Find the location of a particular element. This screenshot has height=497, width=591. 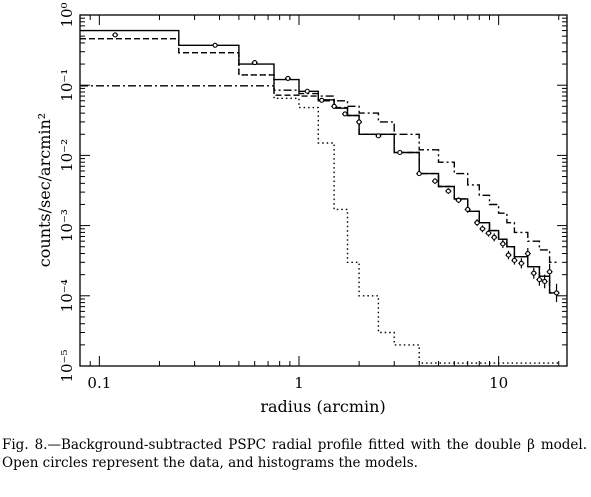

x-tick-label: 10 is located at coordinates (498, 383).